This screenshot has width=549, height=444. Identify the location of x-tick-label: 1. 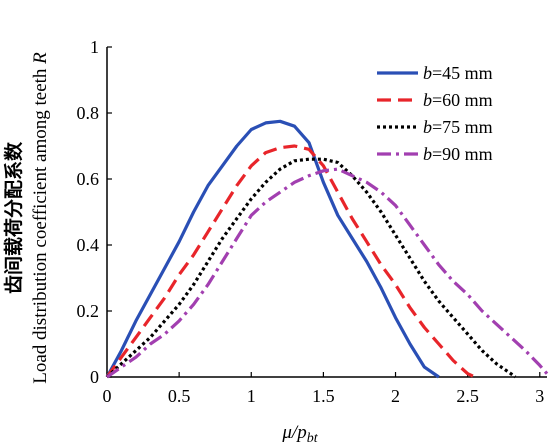
(251, 396).